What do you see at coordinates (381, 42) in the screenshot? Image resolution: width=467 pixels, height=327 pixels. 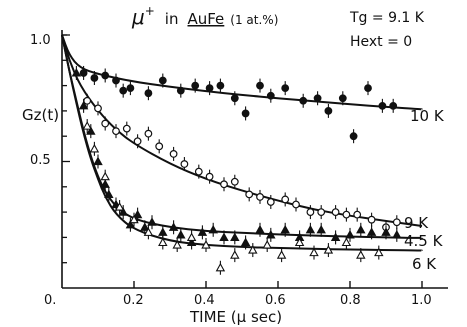 I see `hext-annotation: Hext = 0` at bounding box center [381, 42].